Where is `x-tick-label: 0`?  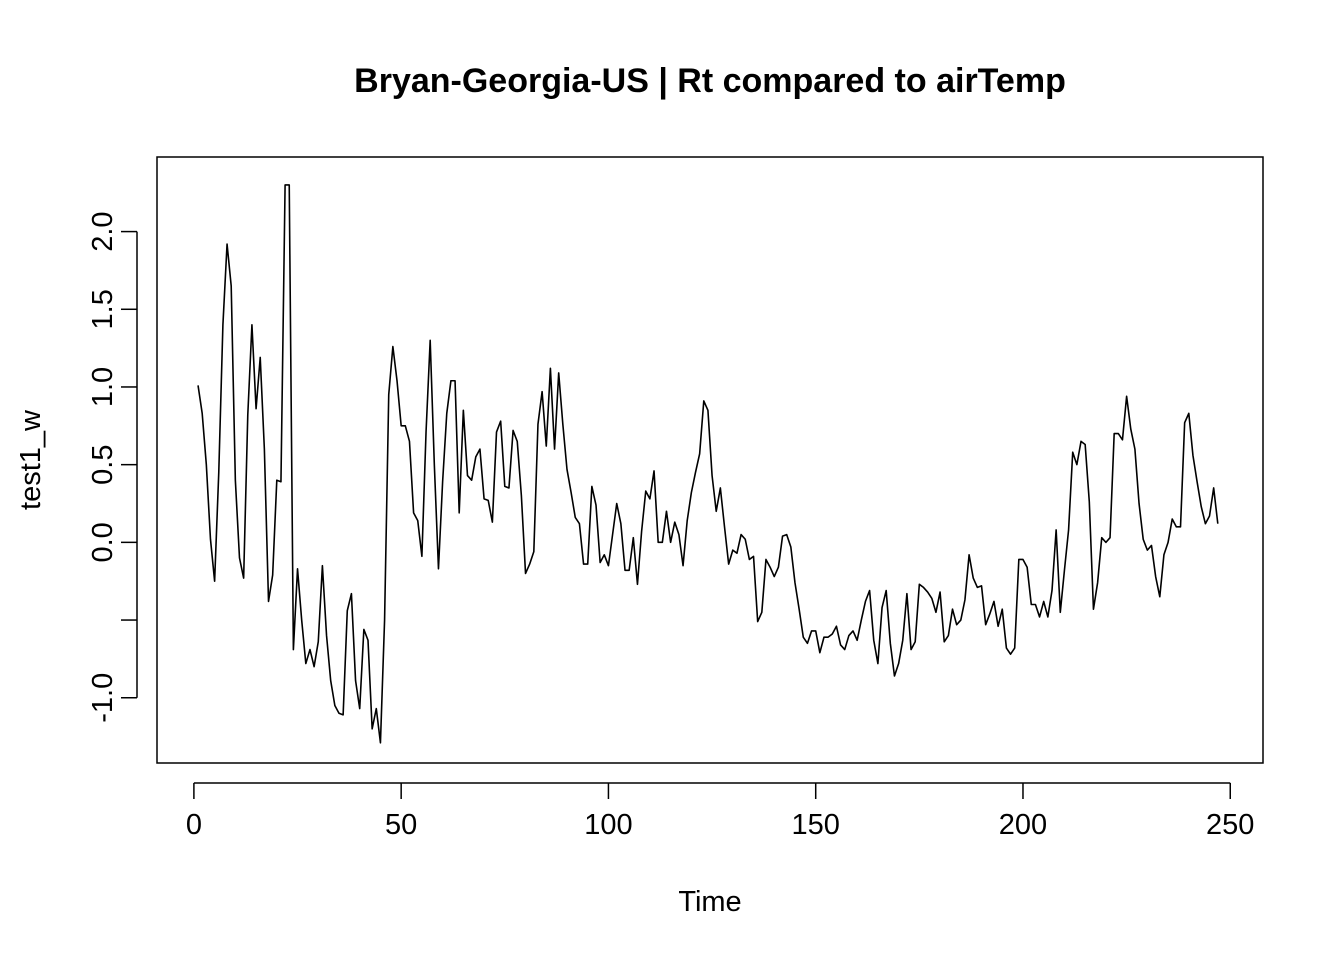
x-tick-label: 0 is located at coordinates (194, 825).